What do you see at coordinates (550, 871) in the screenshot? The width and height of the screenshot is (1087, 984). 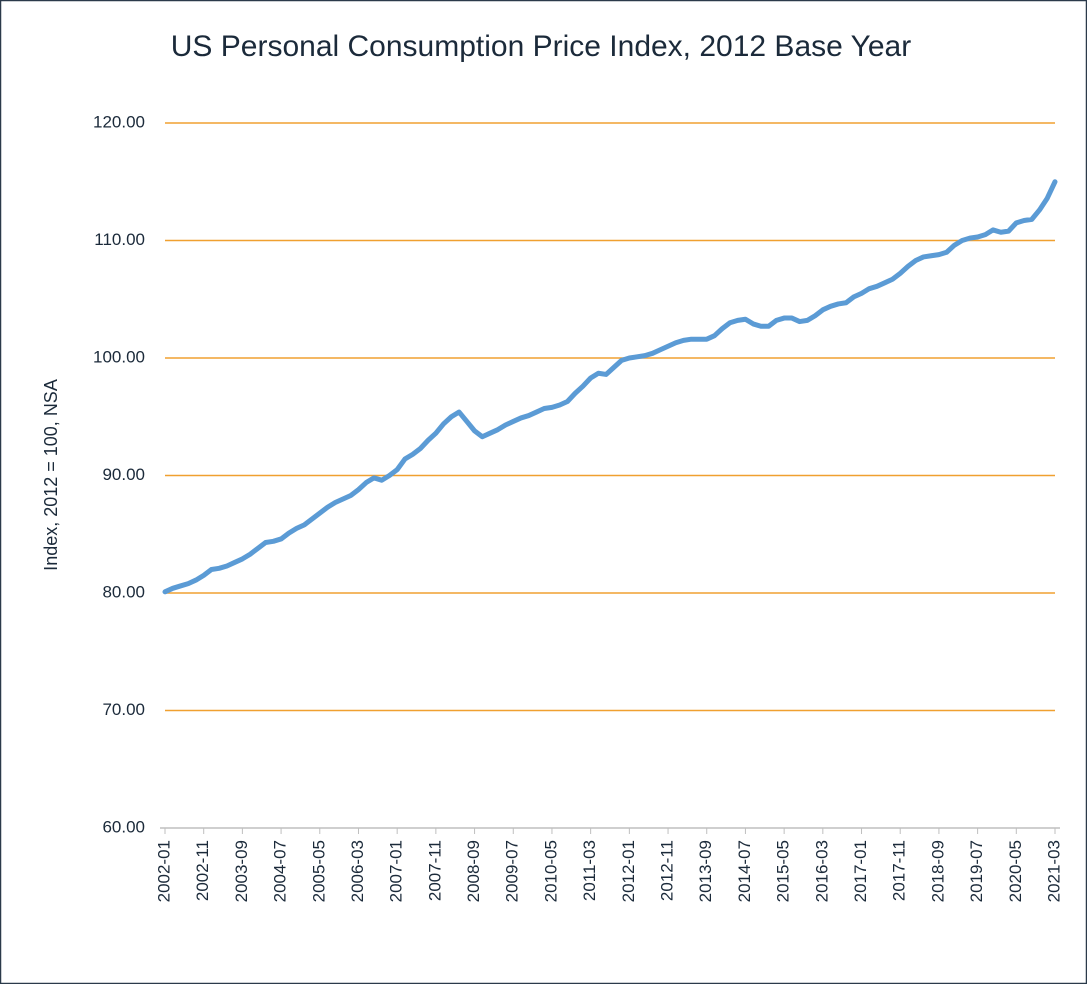 I see `x-tick-label: 2010-05` at bounding box center [550, 871].